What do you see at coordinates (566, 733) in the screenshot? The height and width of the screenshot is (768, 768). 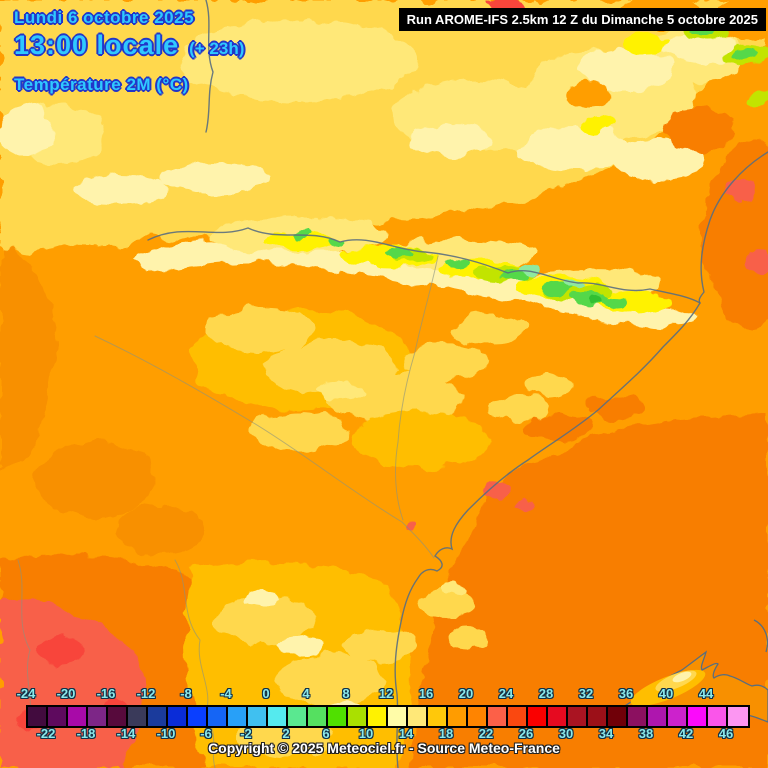 I see `legend-label: 30` at bounding box center [566, 733].